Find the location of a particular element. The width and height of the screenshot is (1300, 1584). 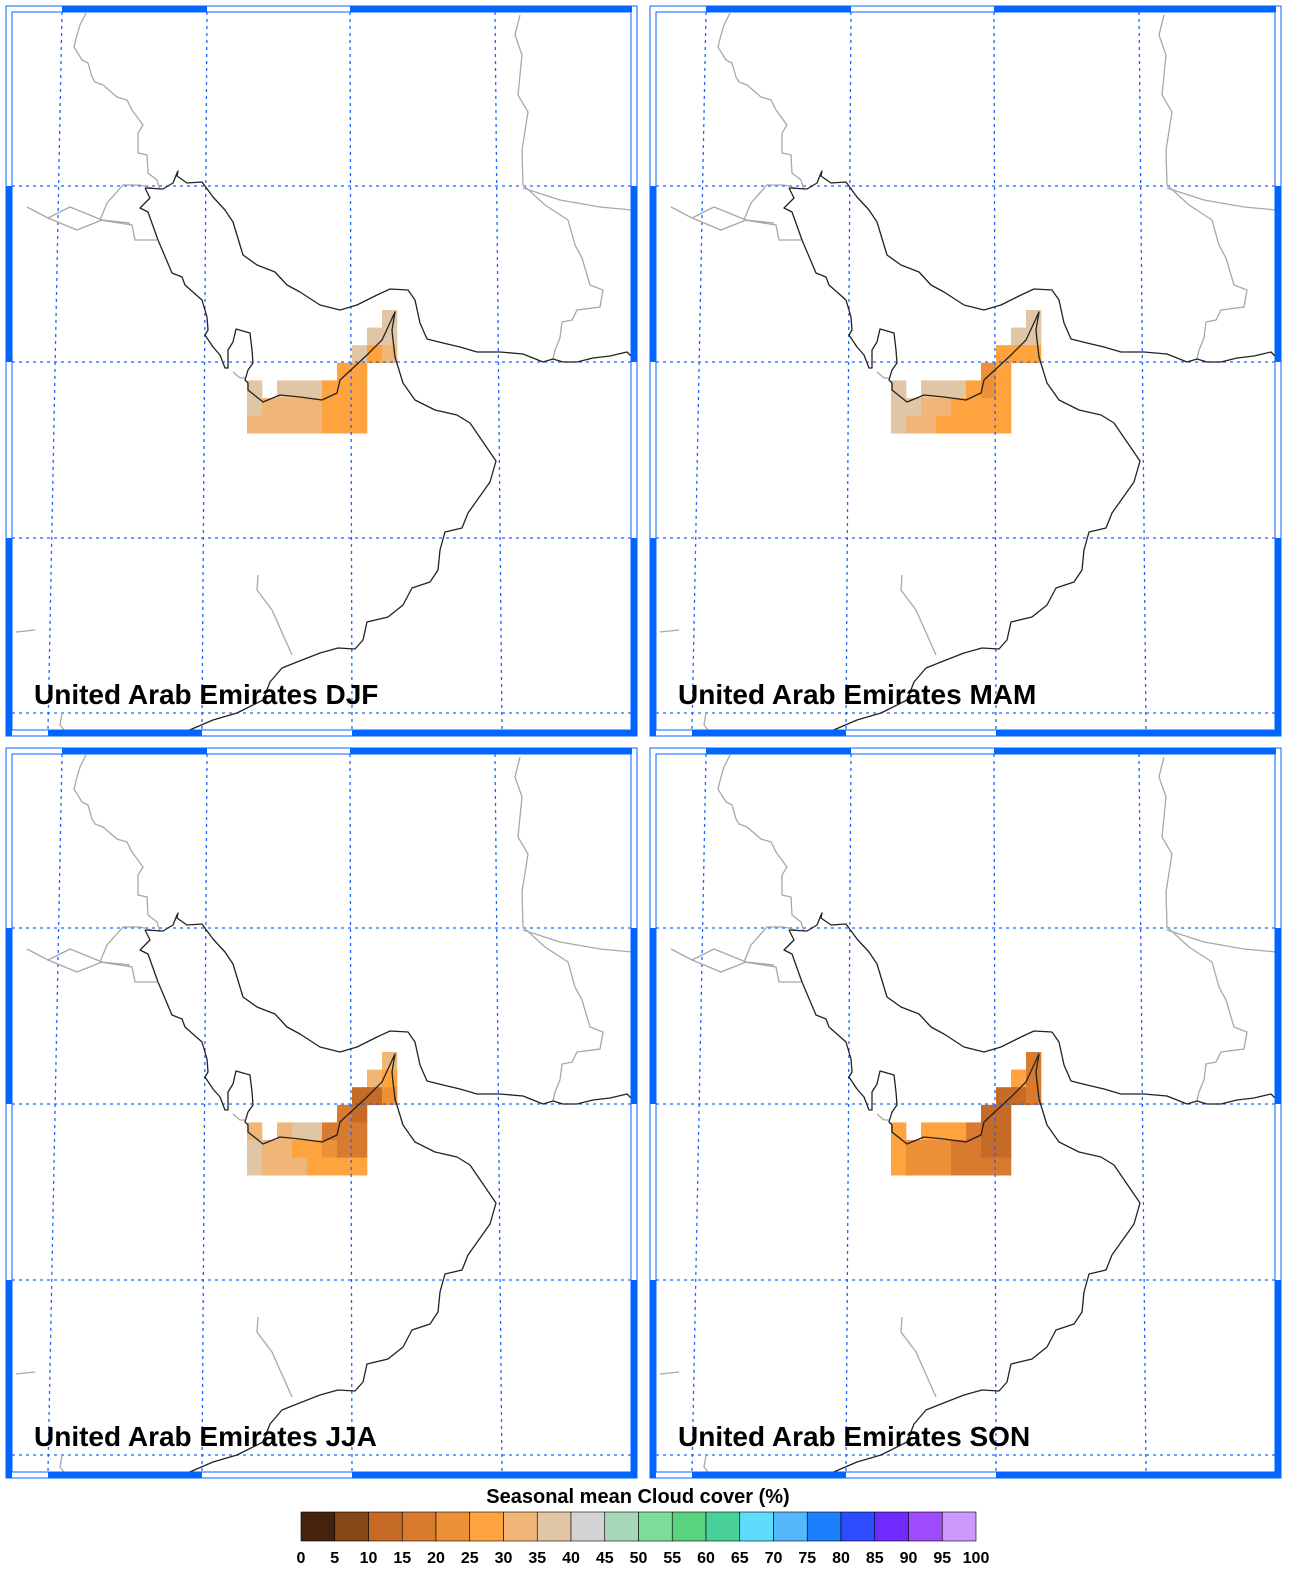

coastline-south is located at coordinates (962, 461).